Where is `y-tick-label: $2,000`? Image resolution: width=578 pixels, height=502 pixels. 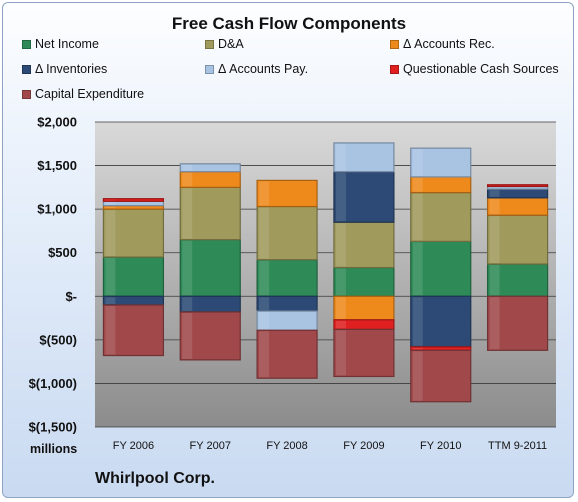
y-tick-label: $2,000 is located at coordinates (57, 122).